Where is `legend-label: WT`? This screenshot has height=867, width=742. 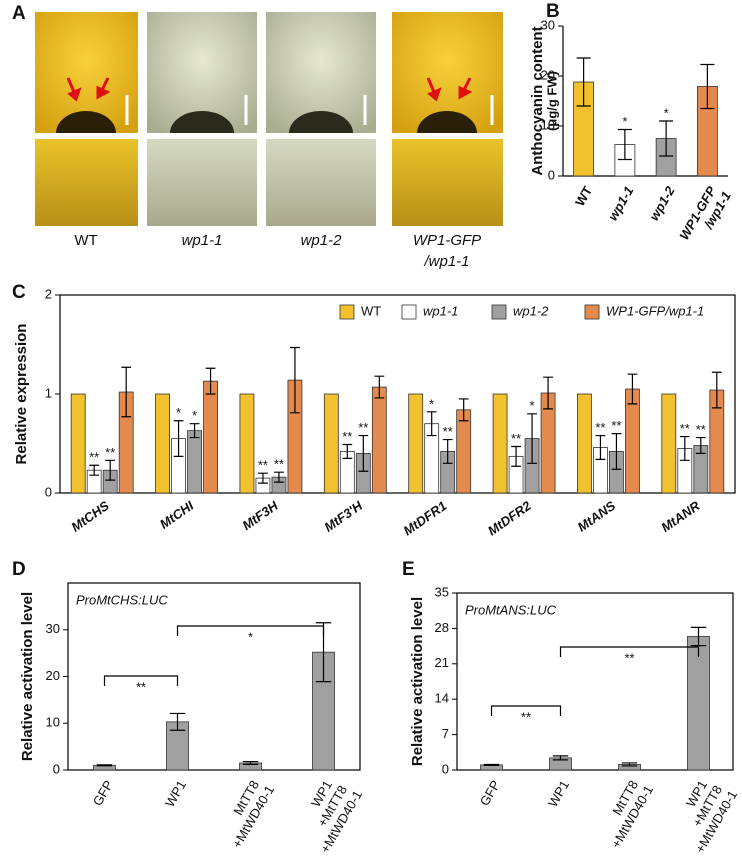 legend-label: WT is located at coordinates (371, 310).